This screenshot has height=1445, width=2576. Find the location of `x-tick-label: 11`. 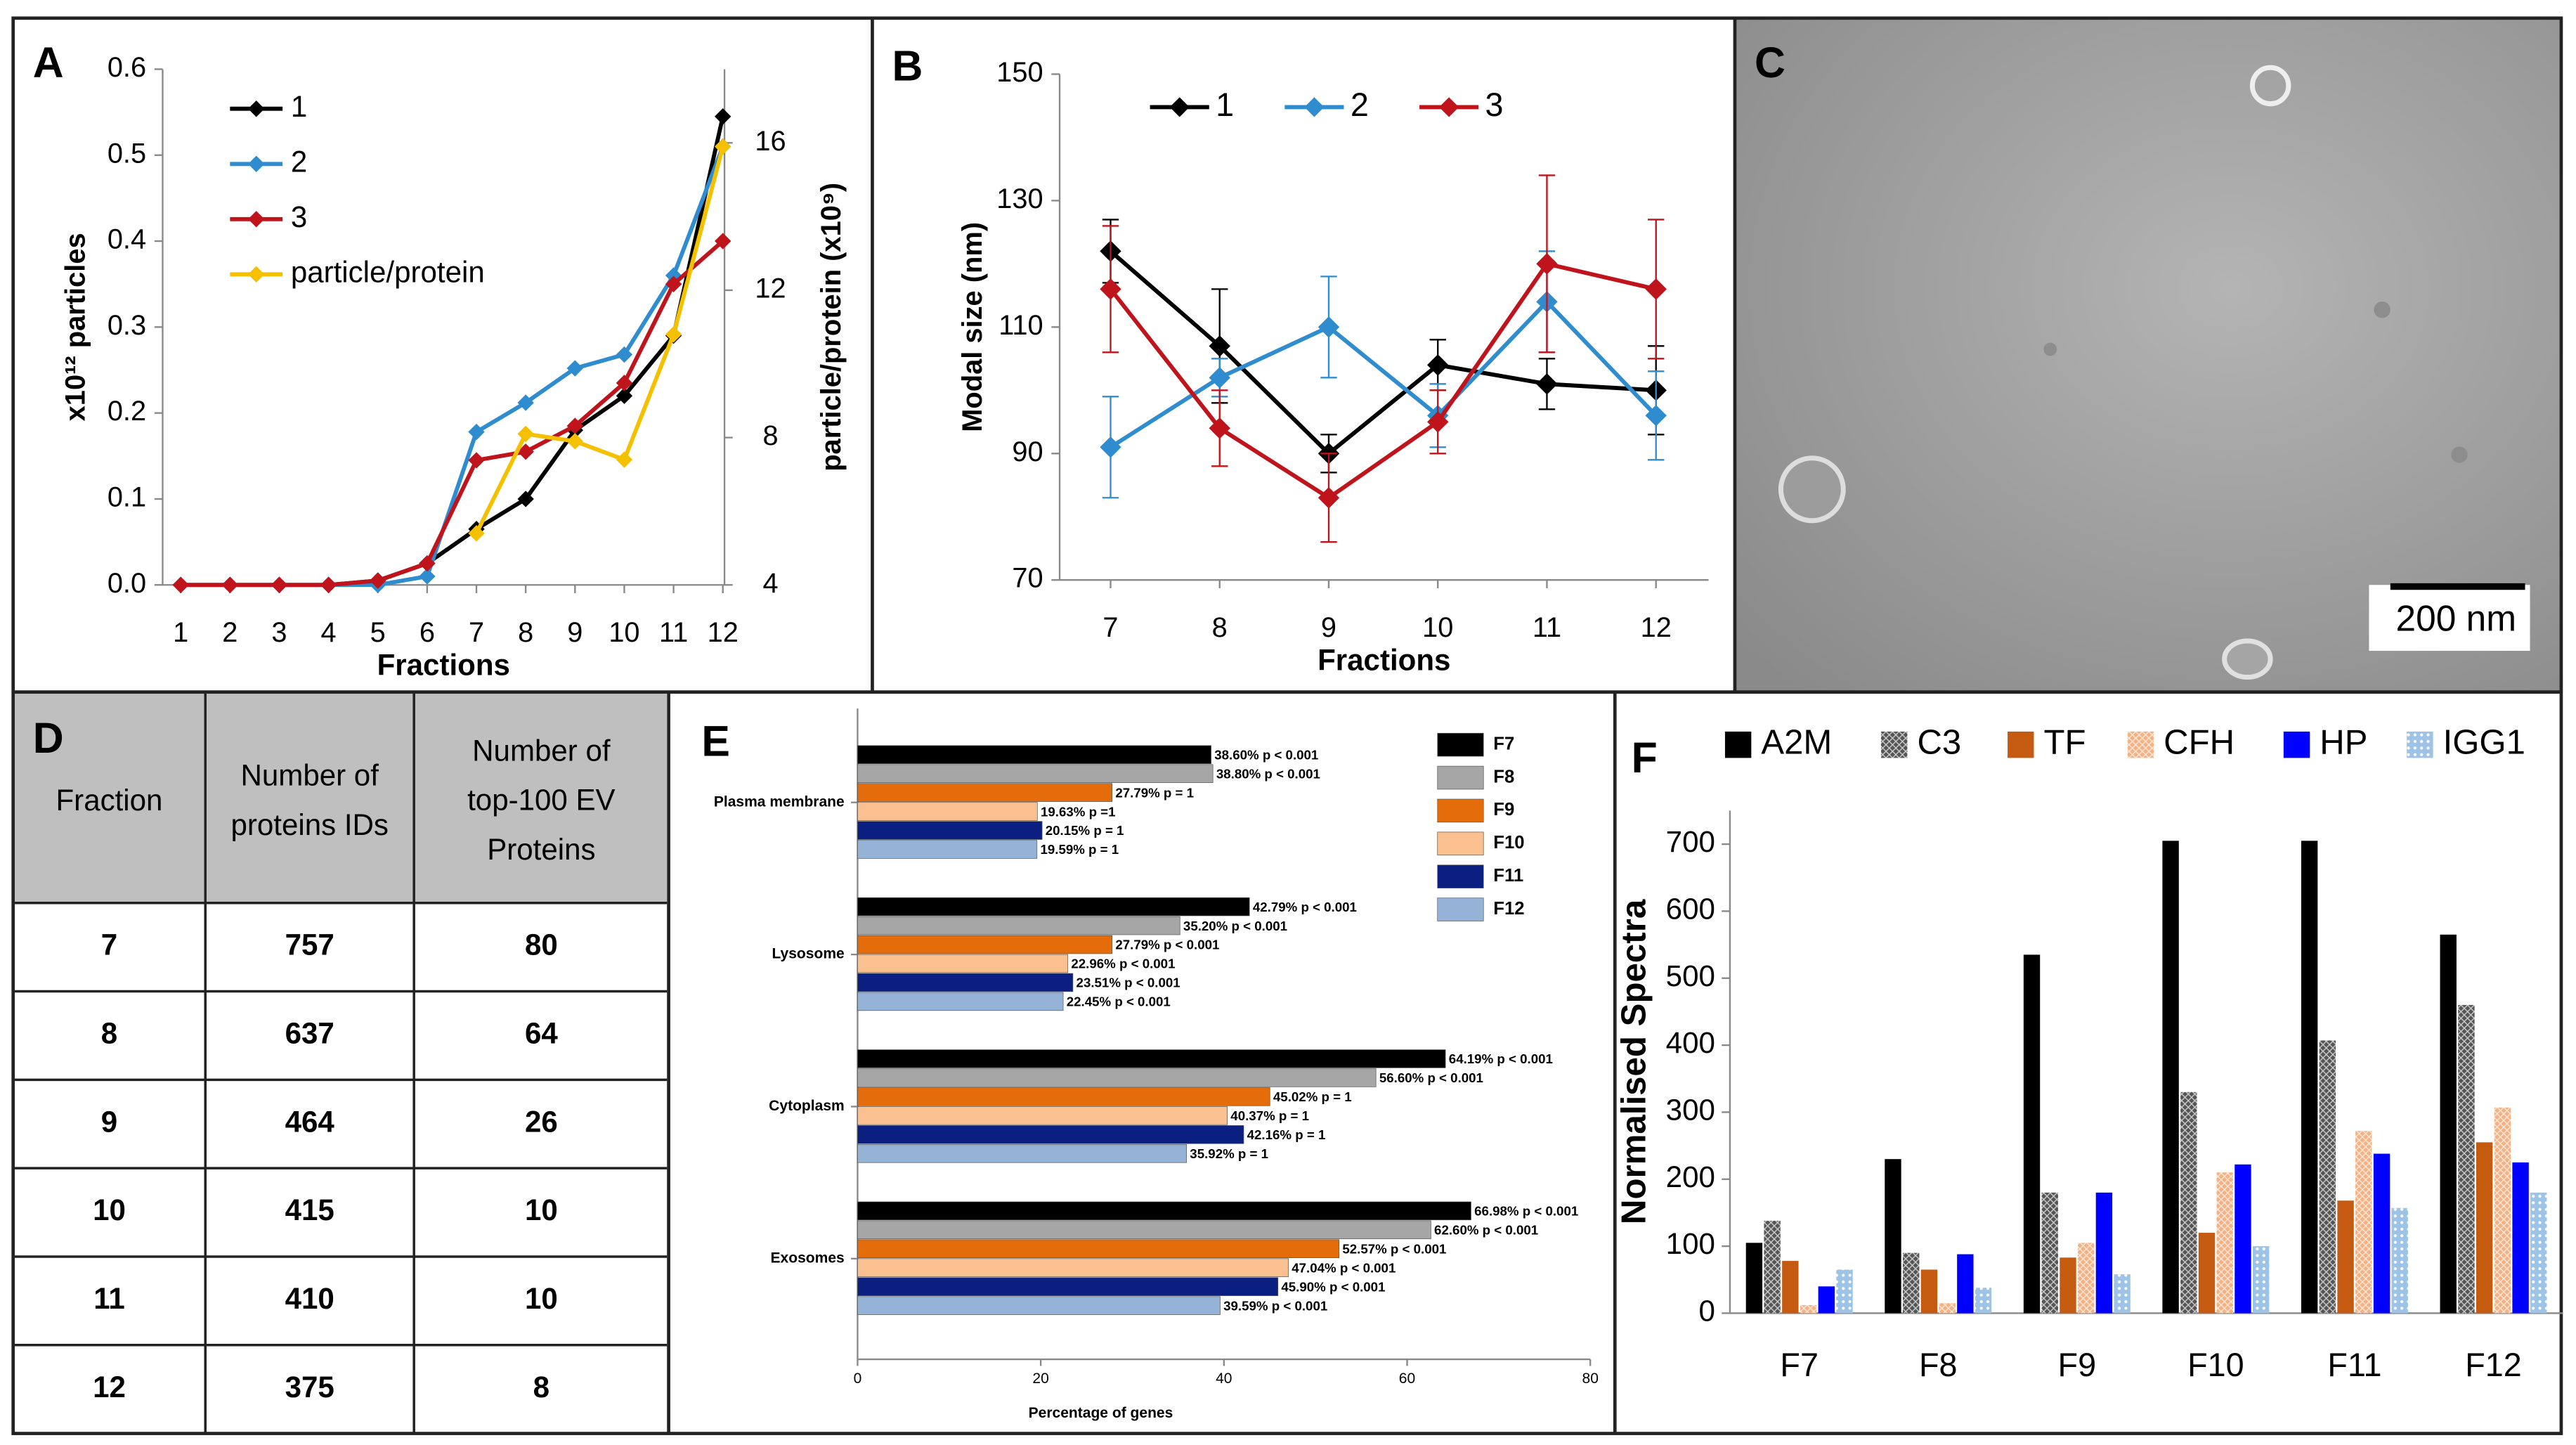

x-tick-label: 11 is located at coordinates (1547, 627).